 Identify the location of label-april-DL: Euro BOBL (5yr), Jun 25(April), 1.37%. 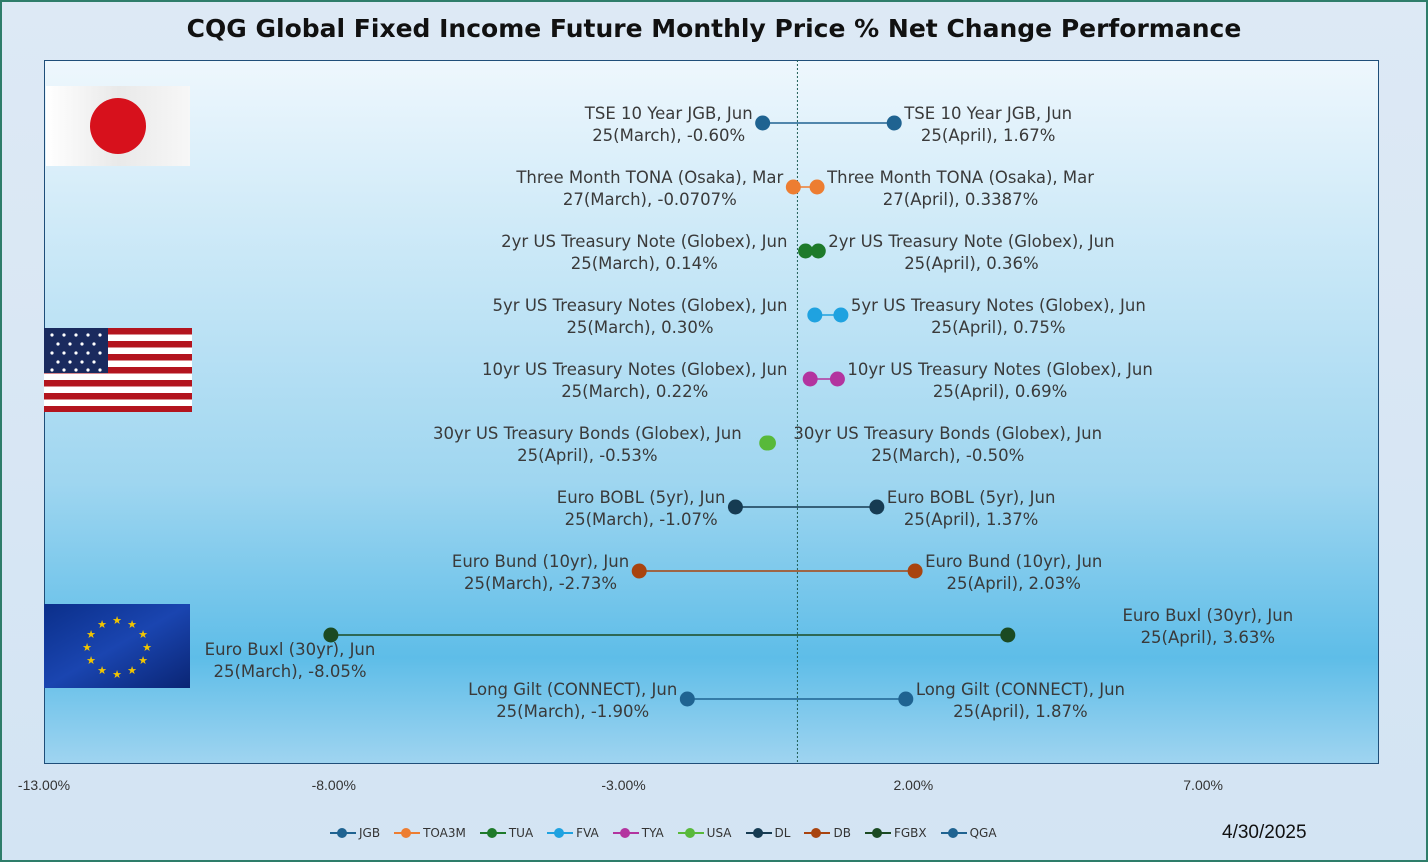
(971, 508).